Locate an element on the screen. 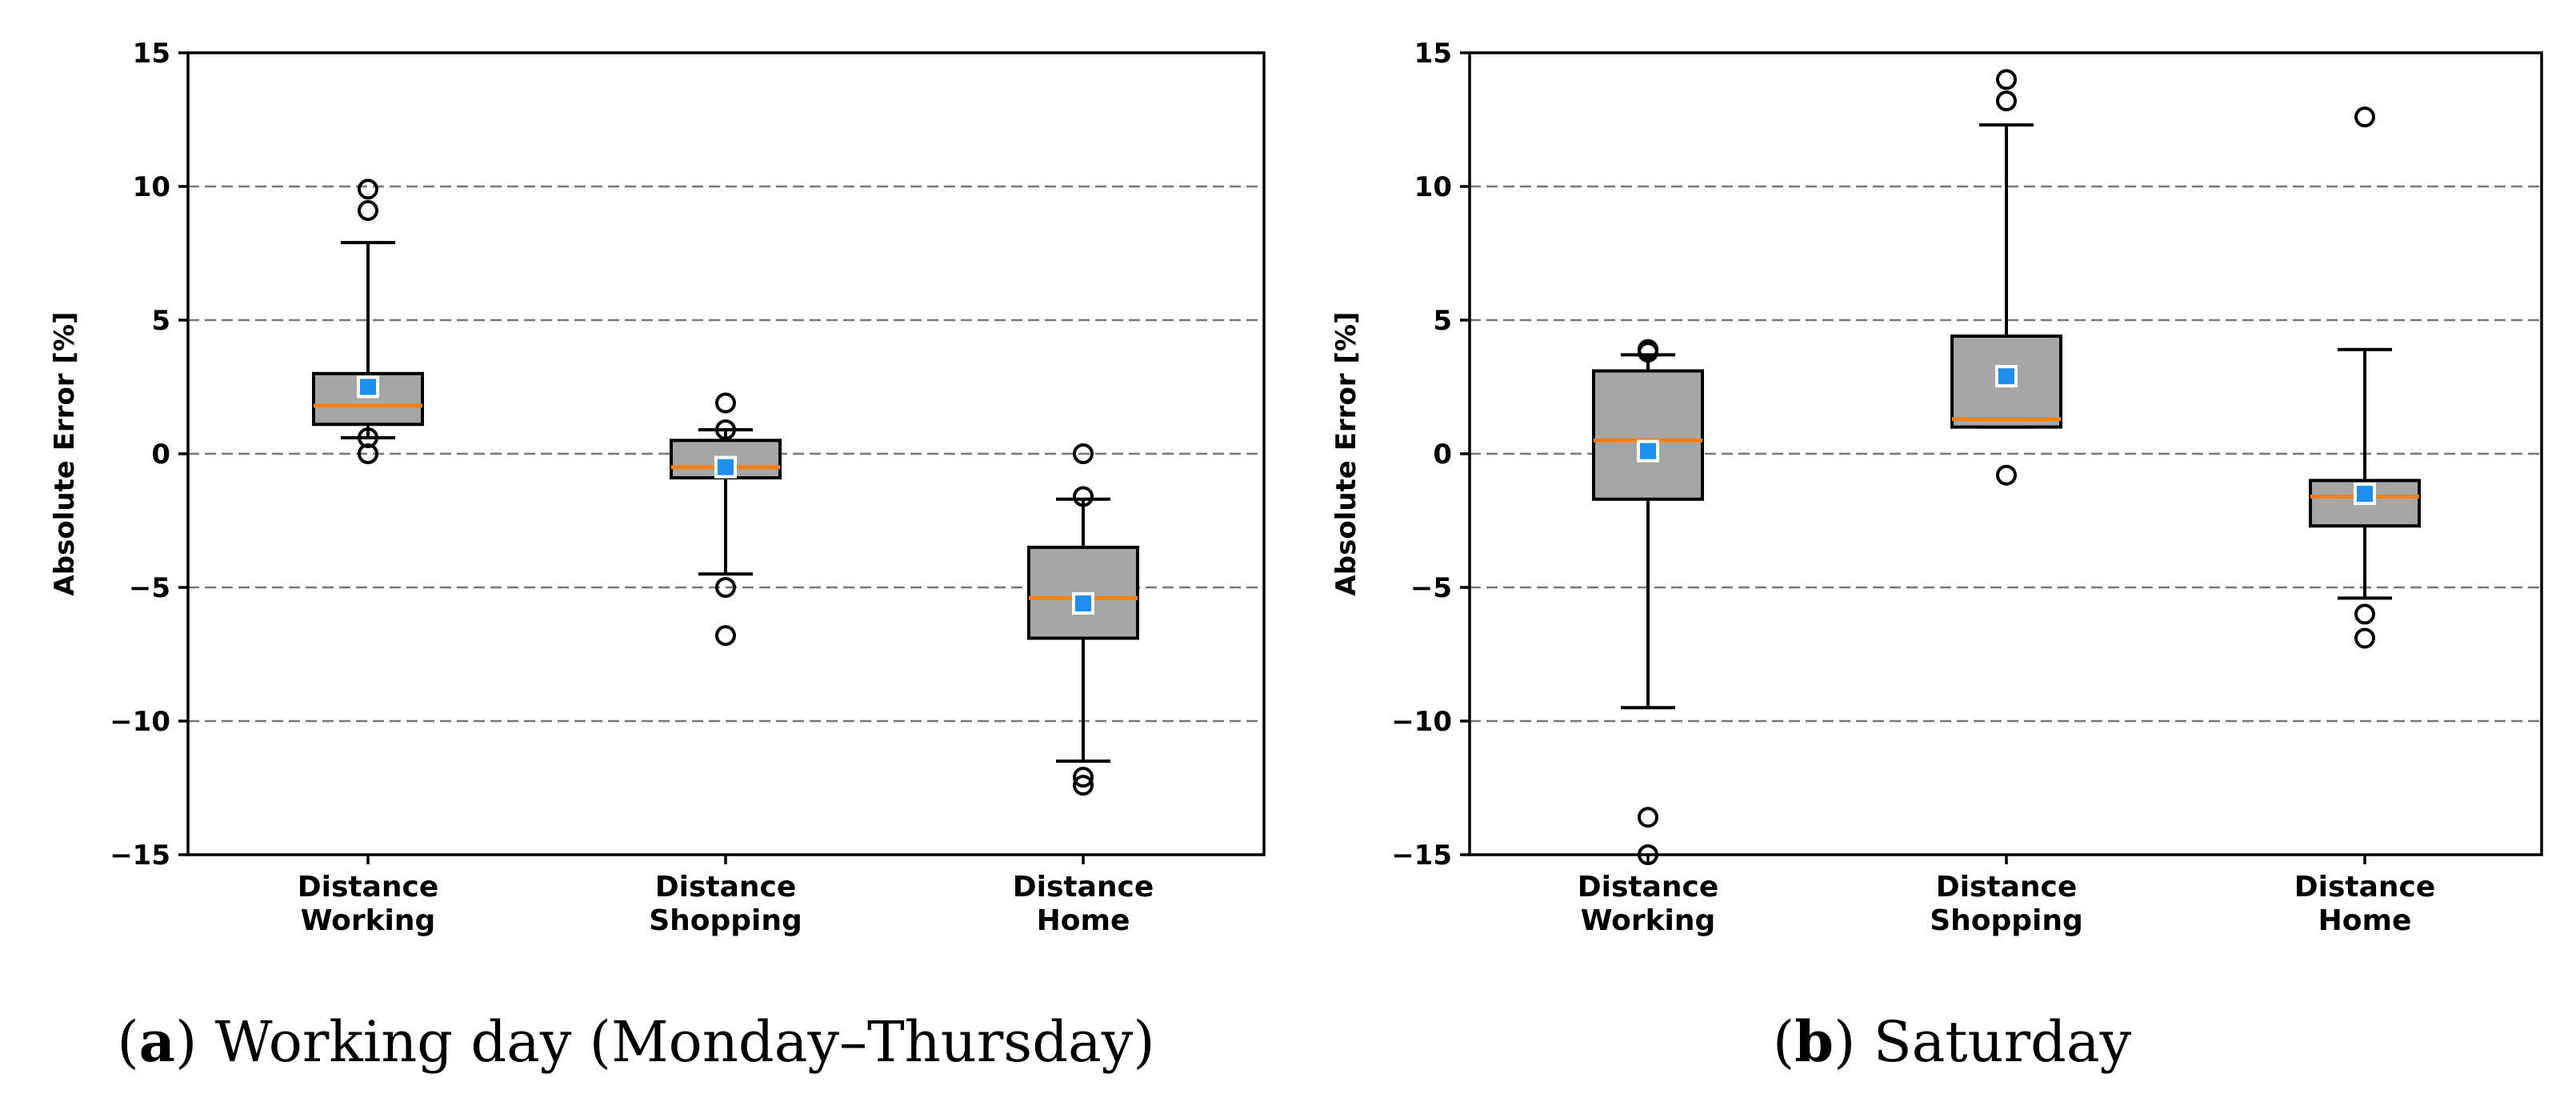 Image resolution: width=2576 pixels, height=1102 pixels. caption-a: (a) Working day (Monday–Thursday) is located at coordinates (635, 1041).